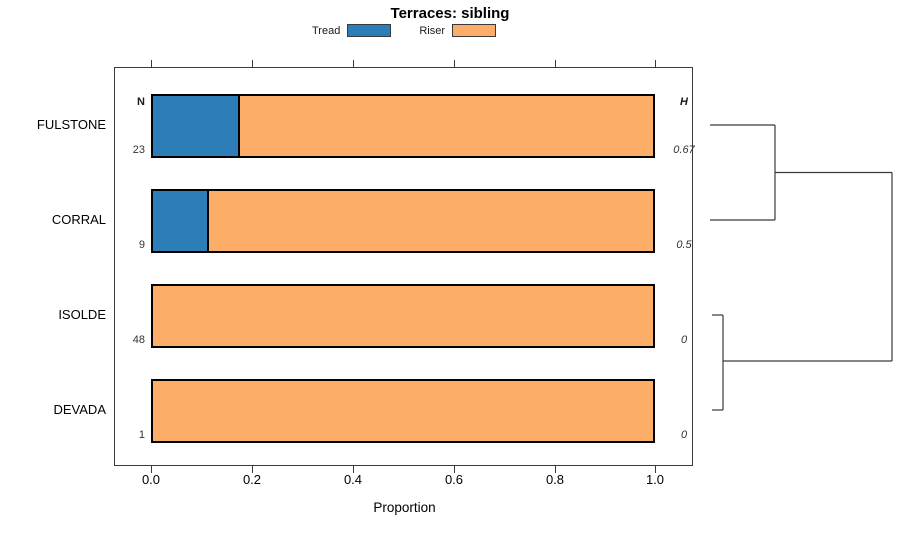  I want to click on n-value-devada: 1, so click(141, 435).